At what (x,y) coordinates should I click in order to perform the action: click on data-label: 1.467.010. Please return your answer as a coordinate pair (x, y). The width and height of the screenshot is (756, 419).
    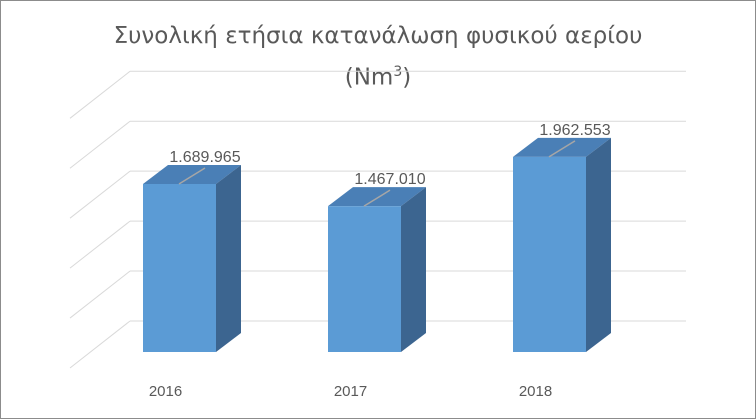
    Looking at the image, I should click on (389, 179).